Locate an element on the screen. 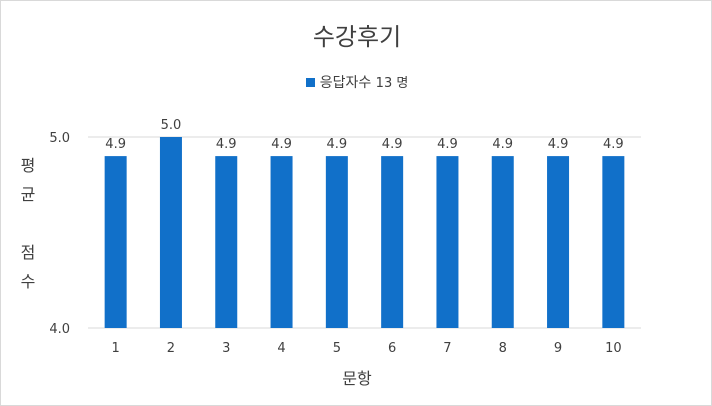 The width and height of the screenshot is (712, 406). x-tick-label: 8 is located at coordinates (503, 348).